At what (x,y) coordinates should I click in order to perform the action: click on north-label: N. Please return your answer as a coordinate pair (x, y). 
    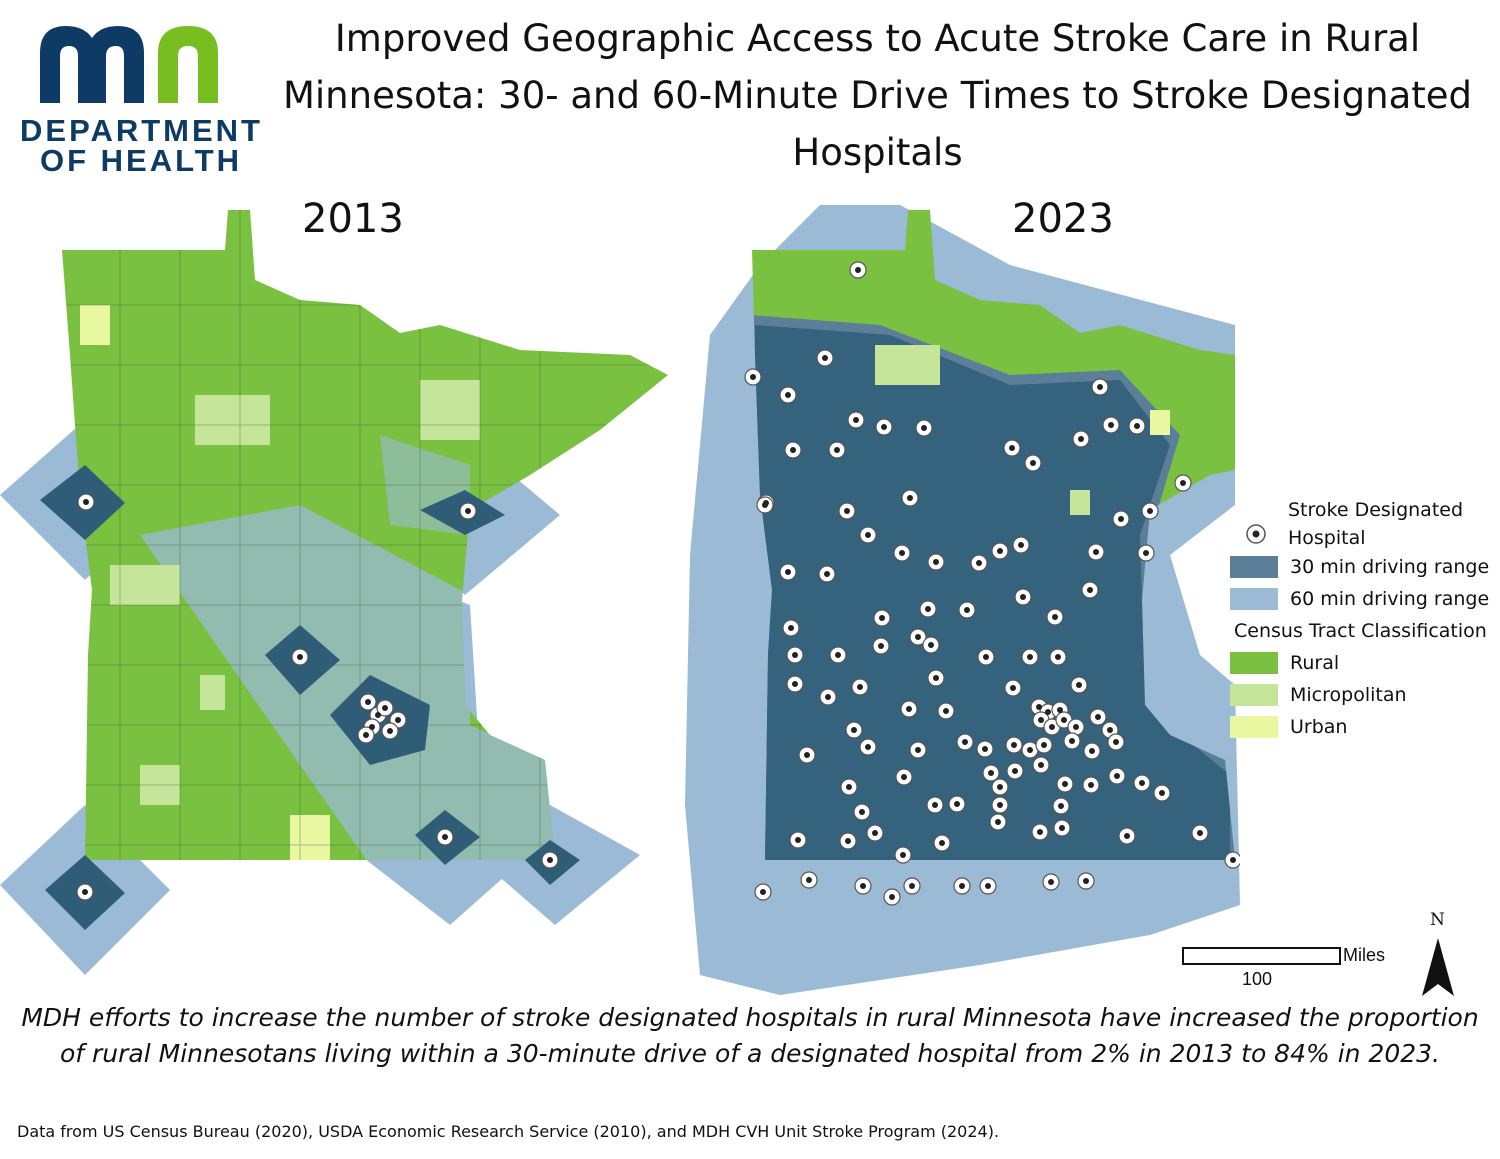
    Looking at the image, I should click on (1437, 920).